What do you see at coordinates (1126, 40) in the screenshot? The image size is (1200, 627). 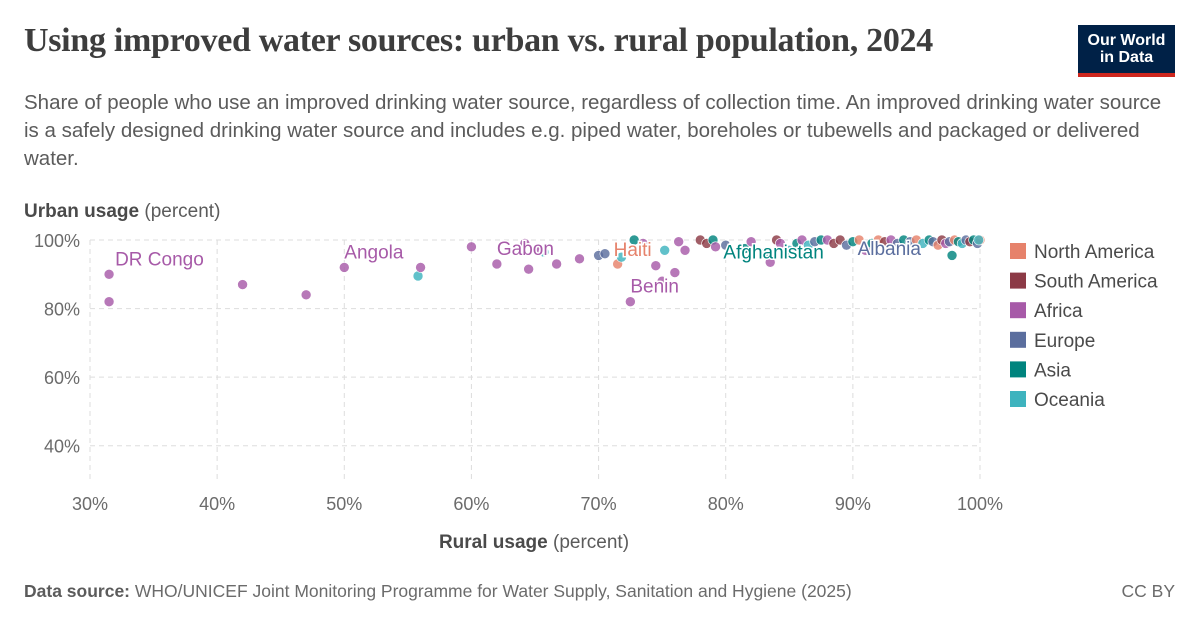 I see `logo-line-1: Our World` at bounding box center [1126, 40].